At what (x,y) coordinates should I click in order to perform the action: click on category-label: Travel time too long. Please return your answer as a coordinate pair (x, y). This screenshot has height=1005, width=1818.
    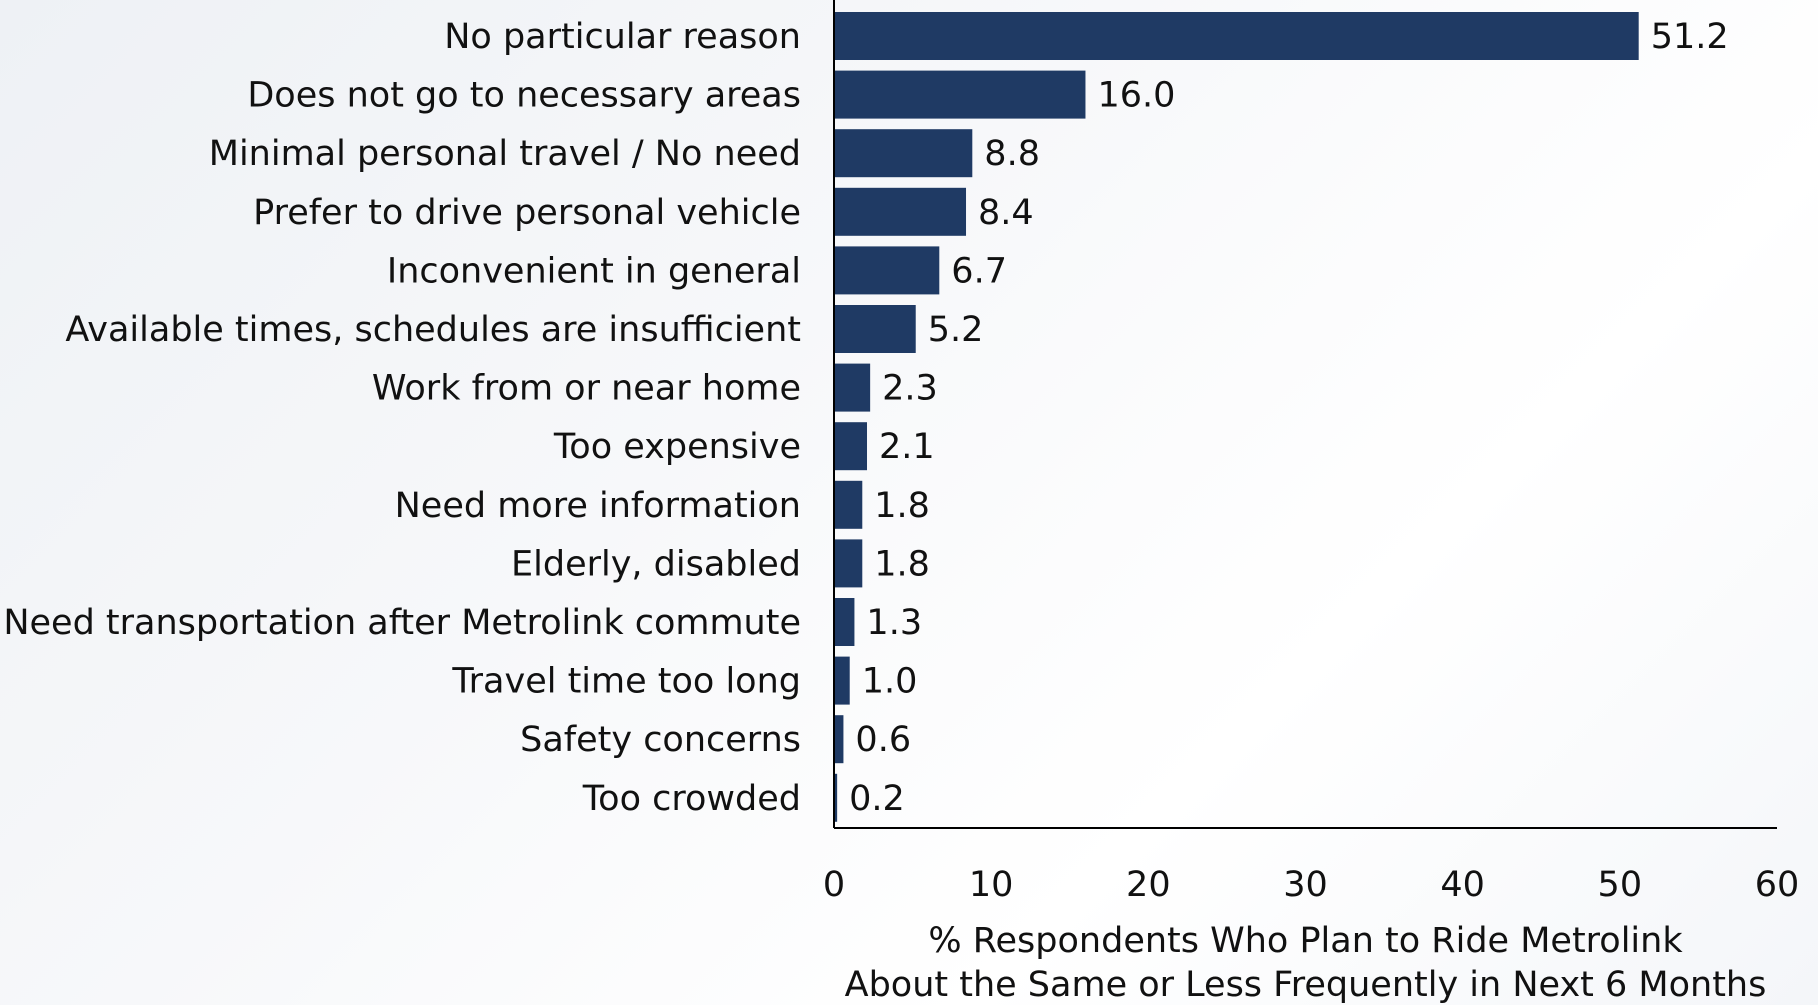
    Looking at the image, I should click on (626, 682).